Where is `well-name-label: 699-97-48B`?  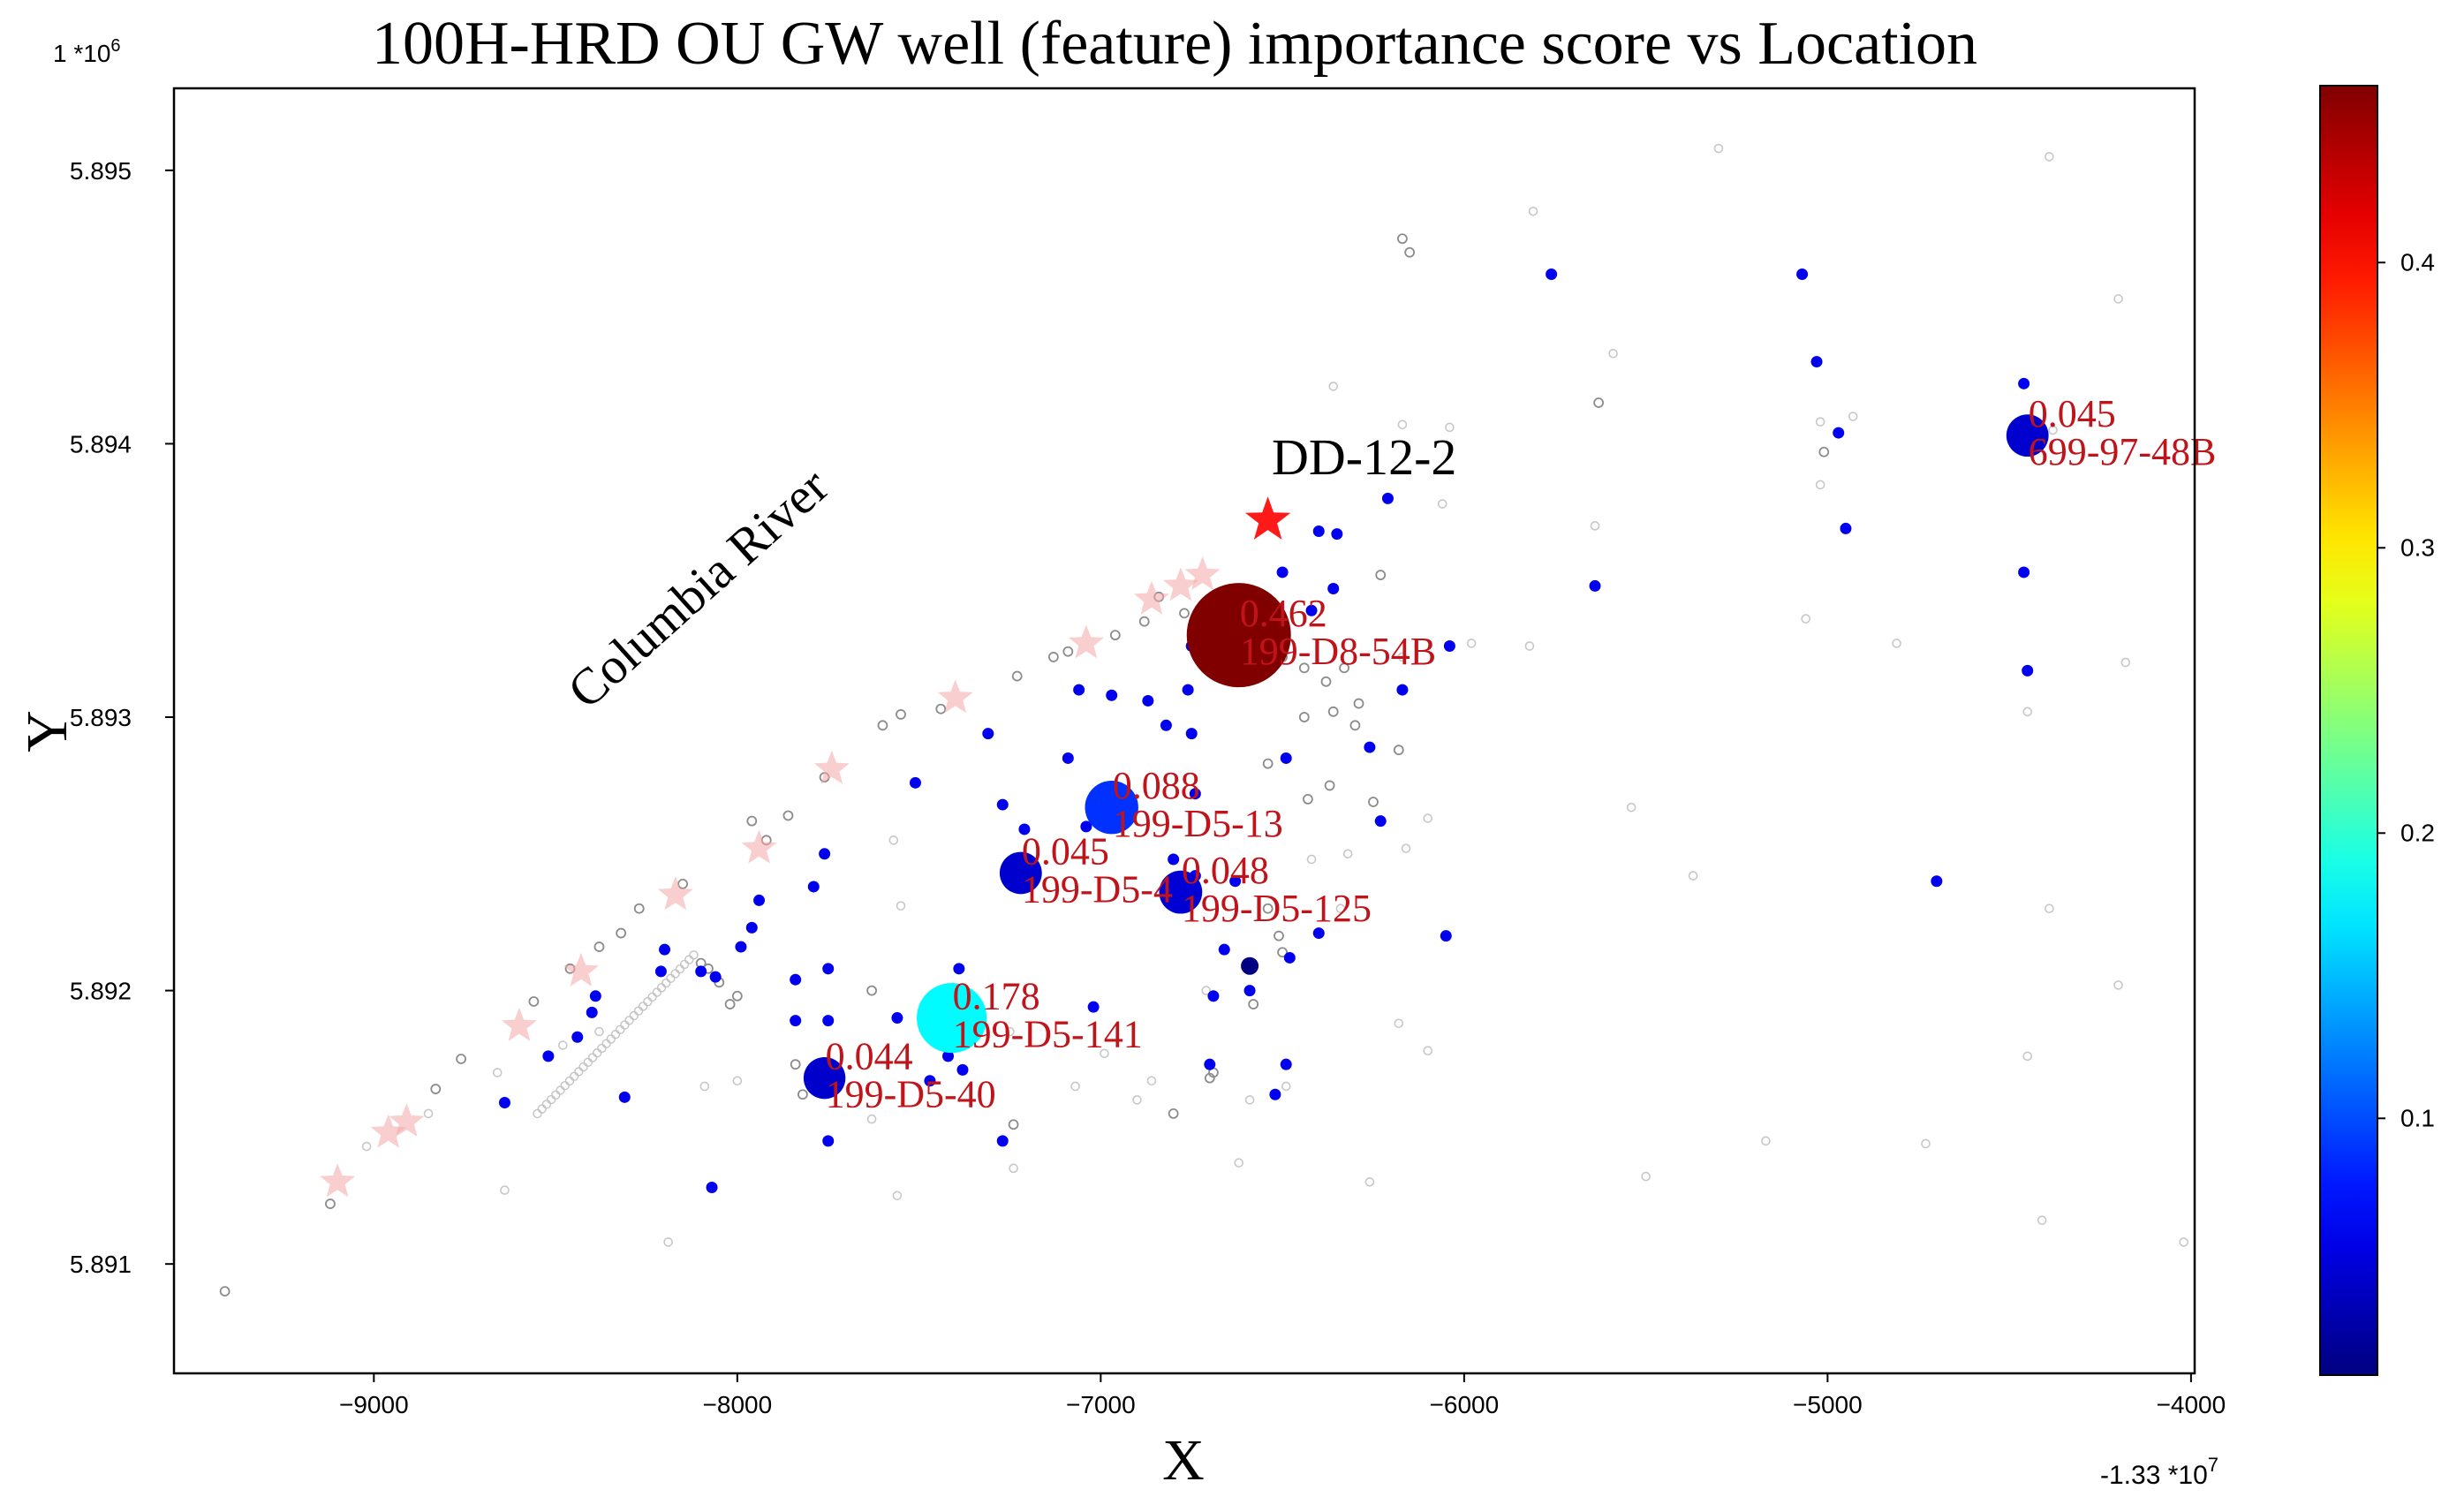 well-name-label: 699-97-48B is located at coordinates (2123, 451).